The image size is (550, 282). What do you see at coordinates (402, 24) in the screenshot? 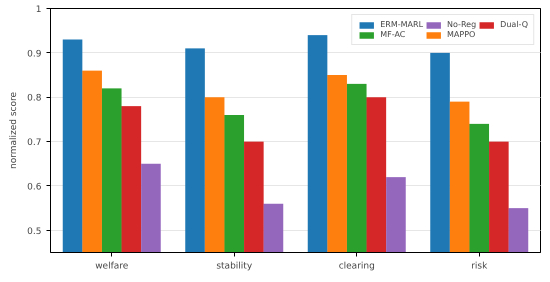
I see `legend-label: ERM-MARL` at bounding box center [402, 24].